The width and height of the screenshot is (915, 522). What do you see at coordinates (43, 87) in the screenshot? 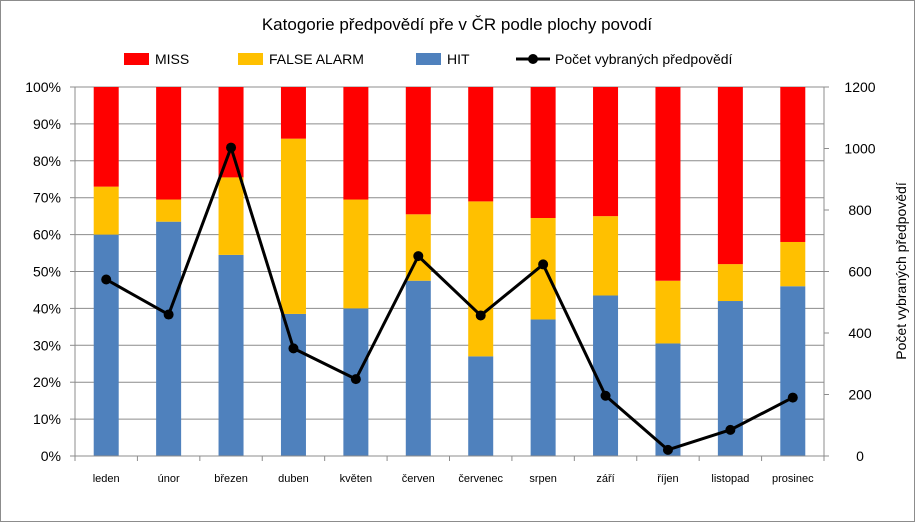
I see `left-tick-label: 100%` at bounding box center [43, 87].